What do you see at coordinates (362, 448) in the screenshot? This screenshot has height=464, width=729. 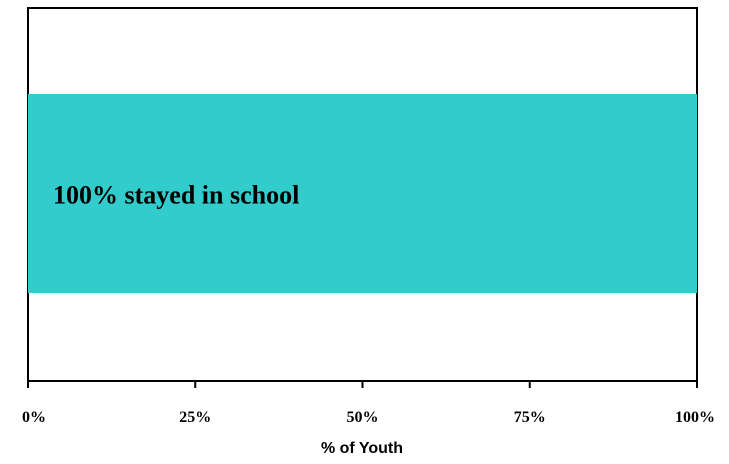 I see `x-axis-title: % of Youth` at bounding box center [362, 448].